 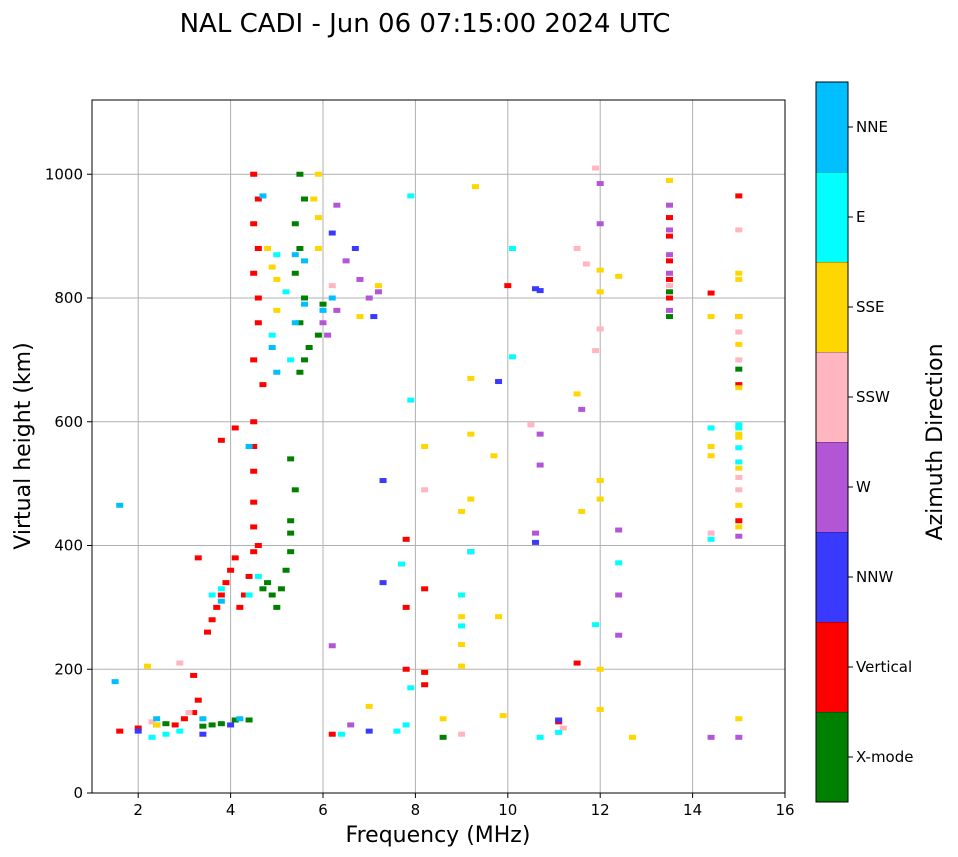 What do you see at coordinates (832, 307) in the screenshot?
I see `colorbar-swatch-sse` at bounding box center [832, 307].